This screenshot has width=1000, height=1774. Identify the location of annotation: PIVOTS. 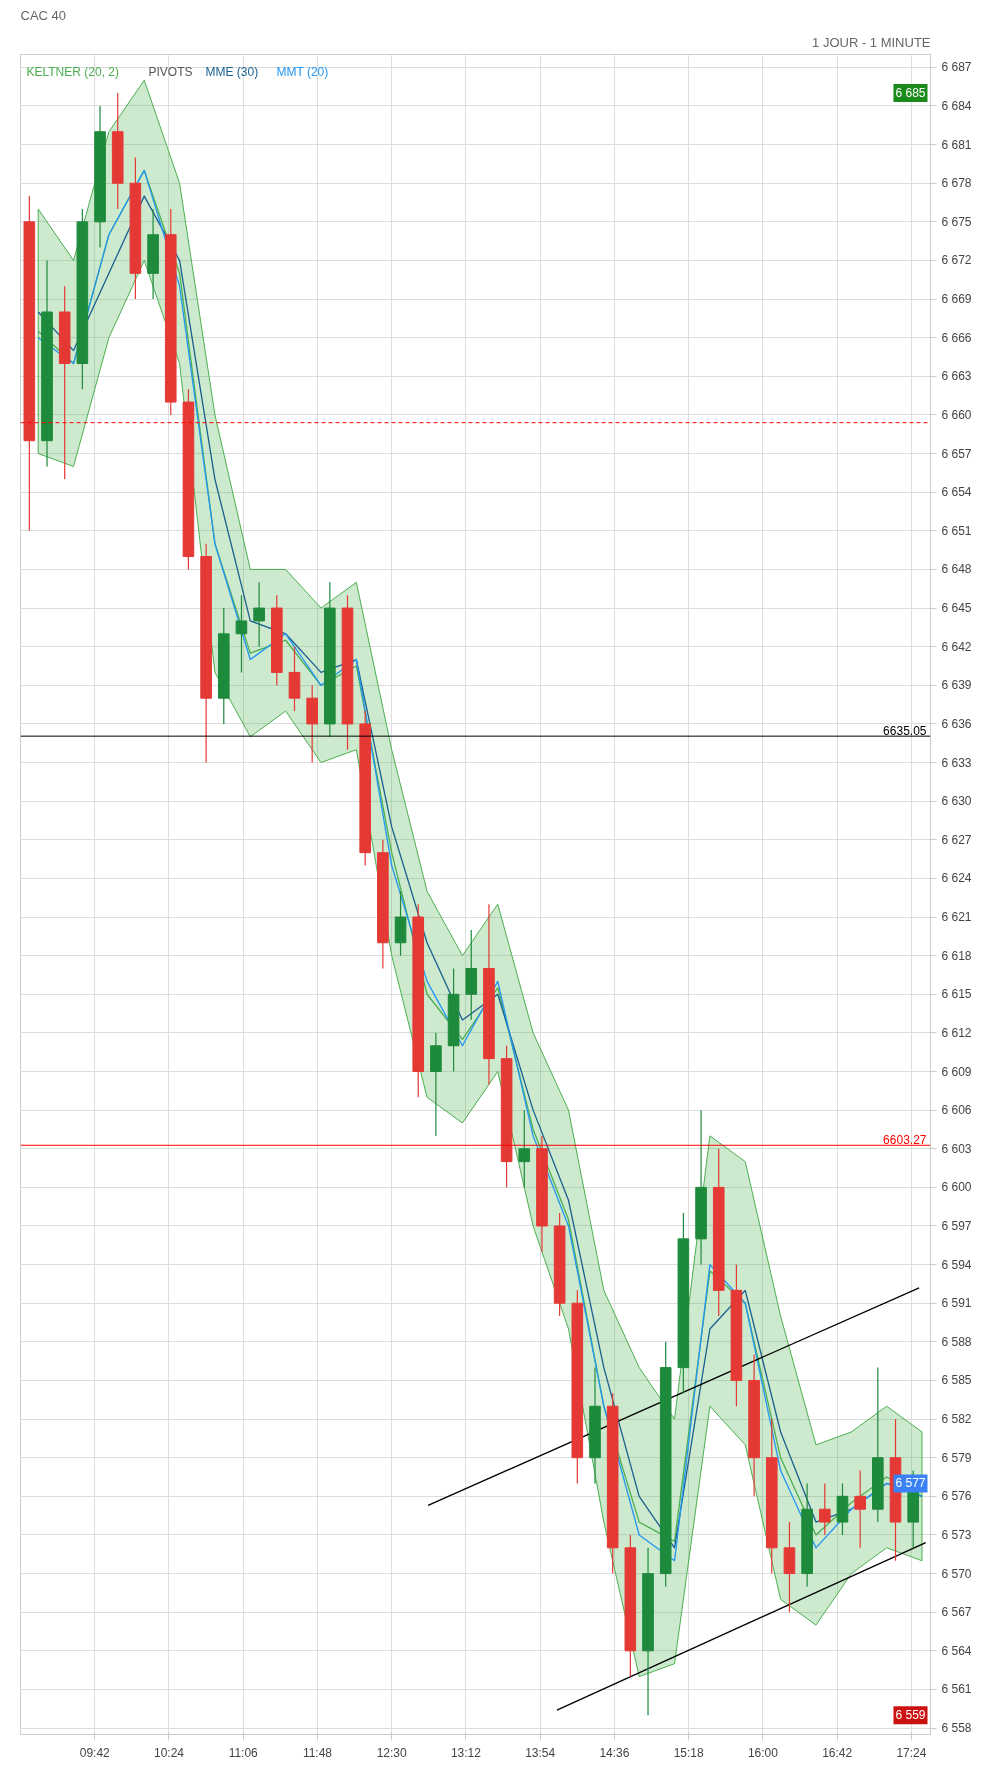
(170, 71).